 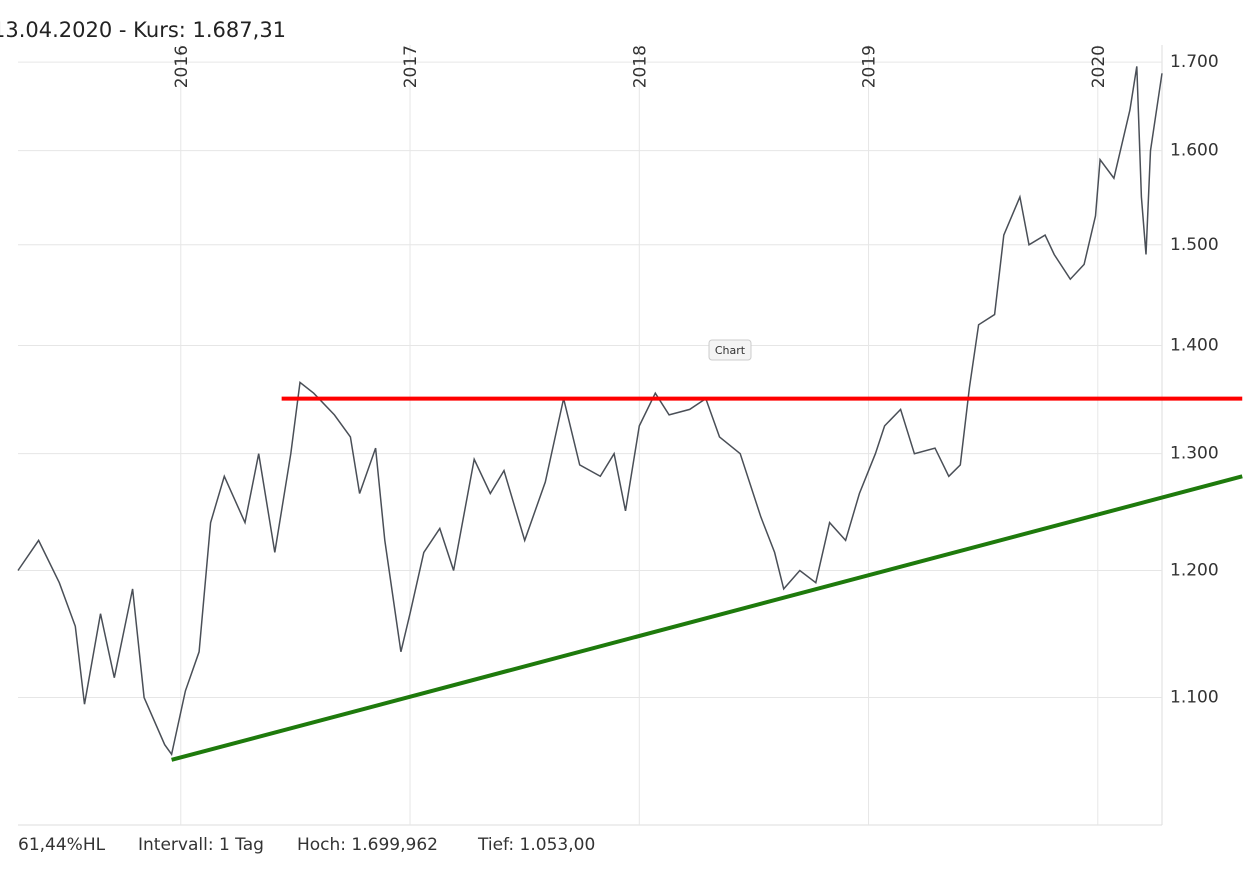 What do you see at coordinates (536, 845) in the screenshot?
I see `footer-text: Tief: 1.053,00` at bounding box center [536, 845].